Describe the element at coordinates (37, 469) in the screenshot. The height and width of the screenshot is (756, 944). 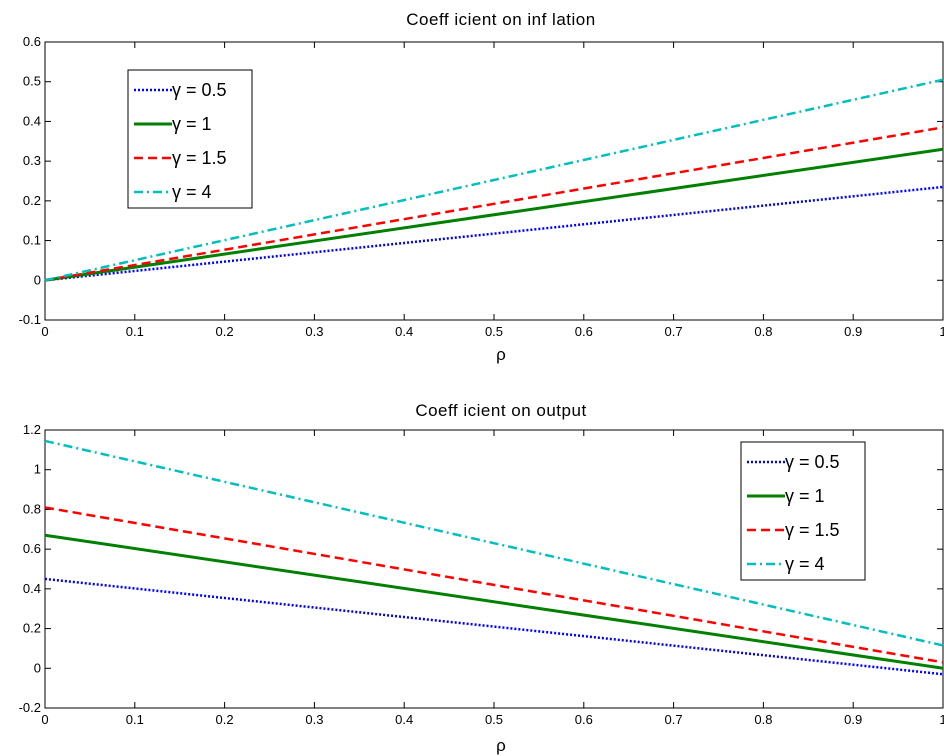
I see `y-tick-label: 1` at that location.